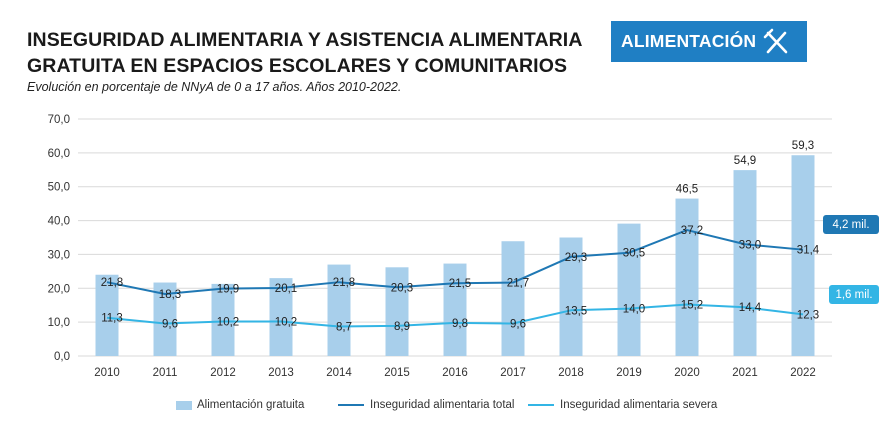  I want to click on severe-line-data-label: 14,4, so click(750, 308).